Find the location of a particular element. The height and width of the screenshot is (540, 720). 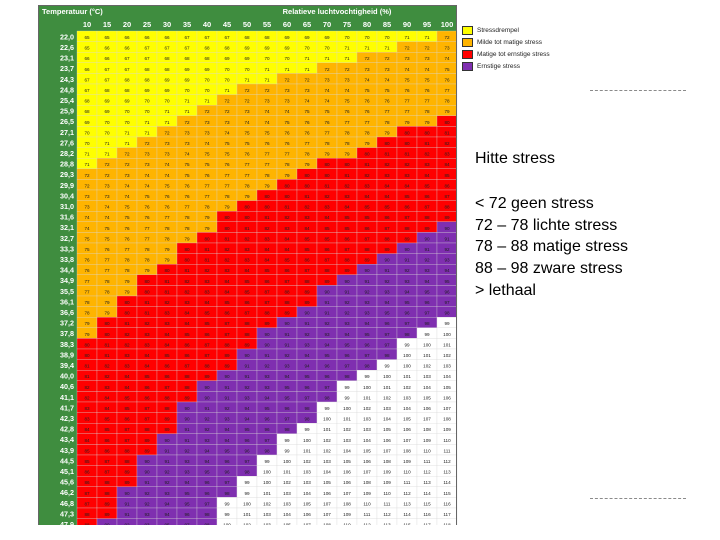

cell-value: 115 is located at coordinates (407, 524).